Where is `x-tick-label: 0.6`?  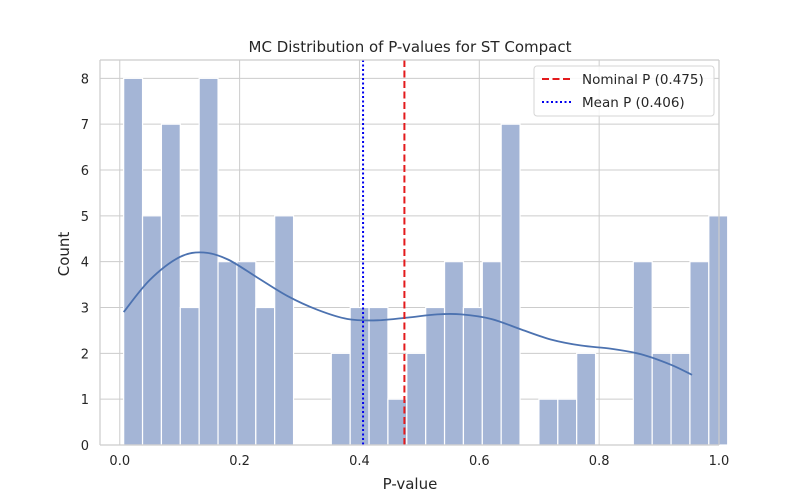 x-tick-label: 0.6 is located at coordinates (479, 461).